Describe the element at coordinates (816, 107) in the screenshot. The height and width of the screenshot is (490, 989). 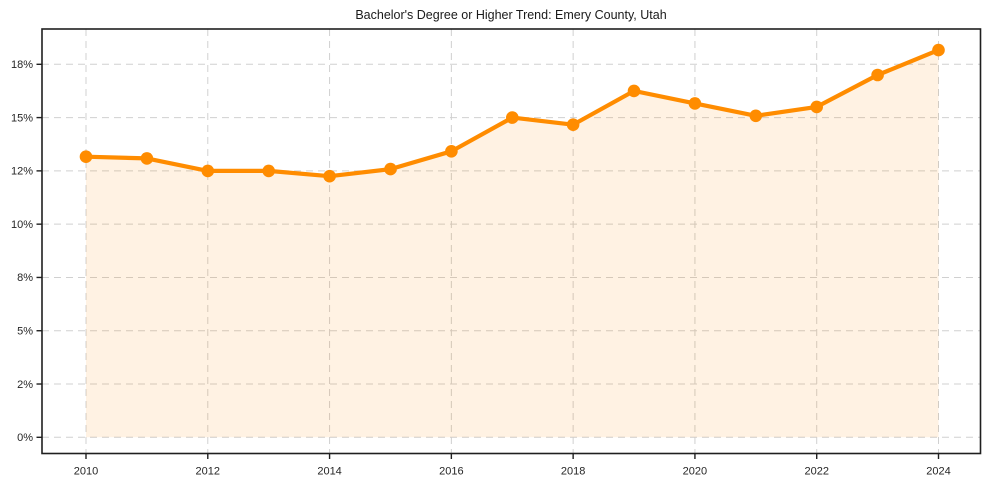
I see `data-point-marker-2022` at that location.